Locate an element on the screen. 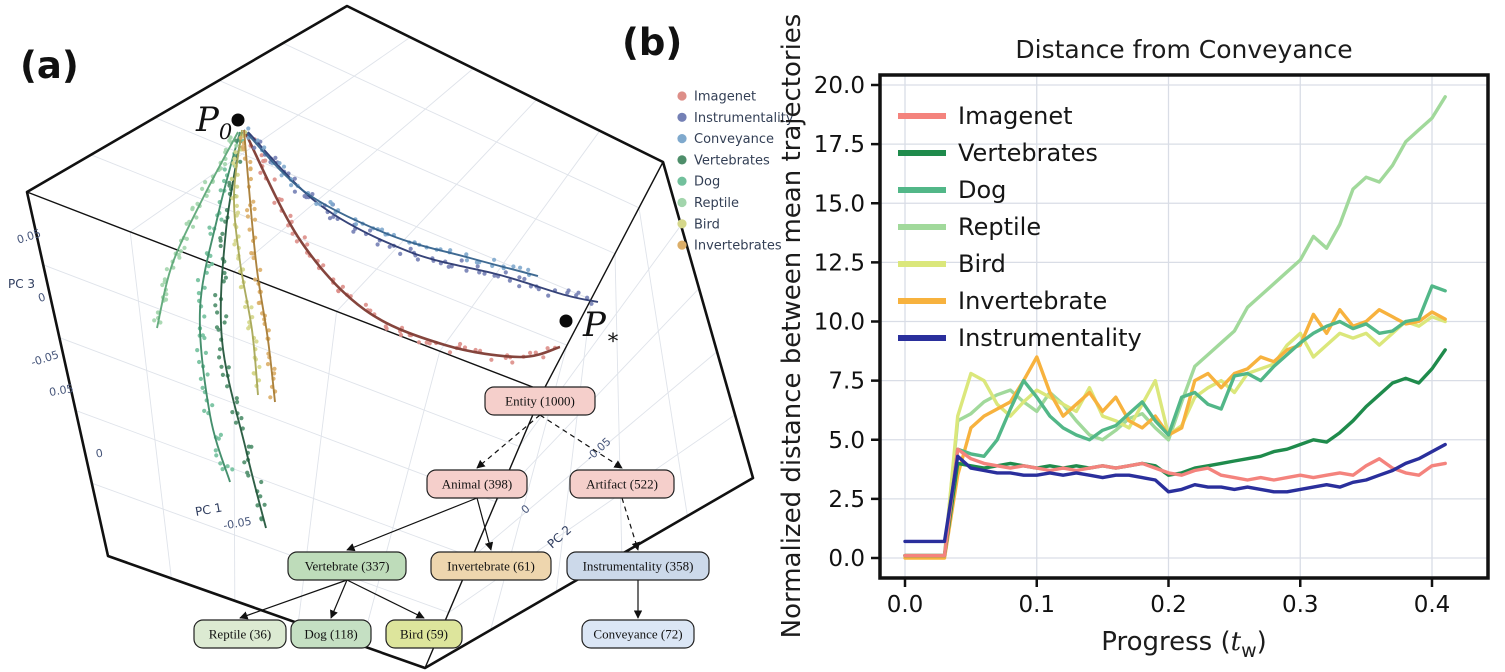 This screenshot has height=672, width=1505. tree-node-conveyance: Conveyance (72) is located at coordinates (638, 634).